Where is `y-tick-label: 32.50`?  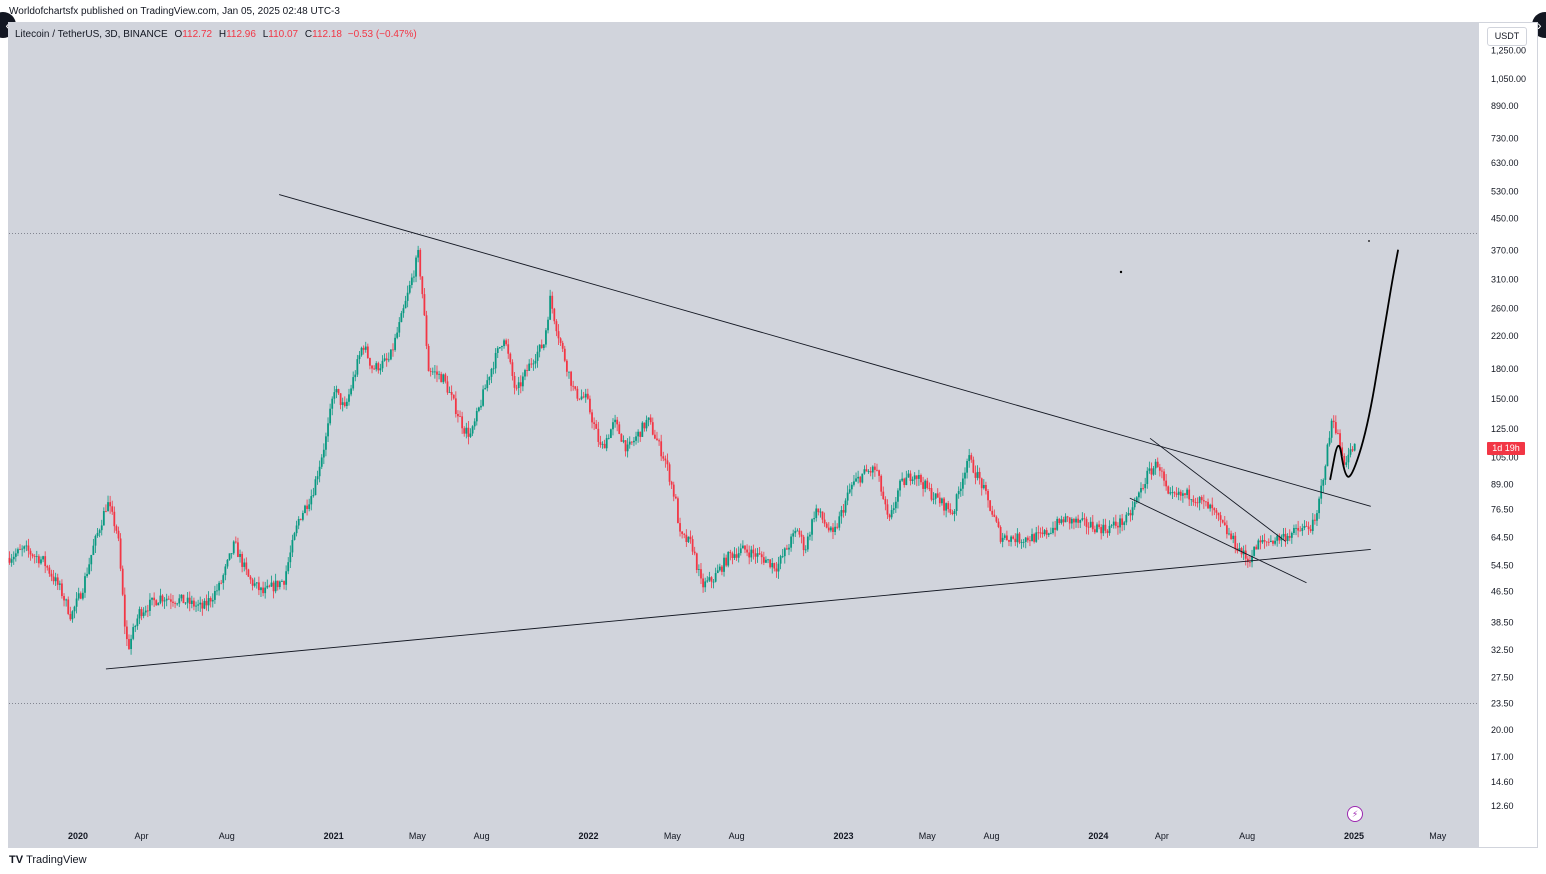 y-tick-label: 32.50 is located at coordinates (1502, 650).